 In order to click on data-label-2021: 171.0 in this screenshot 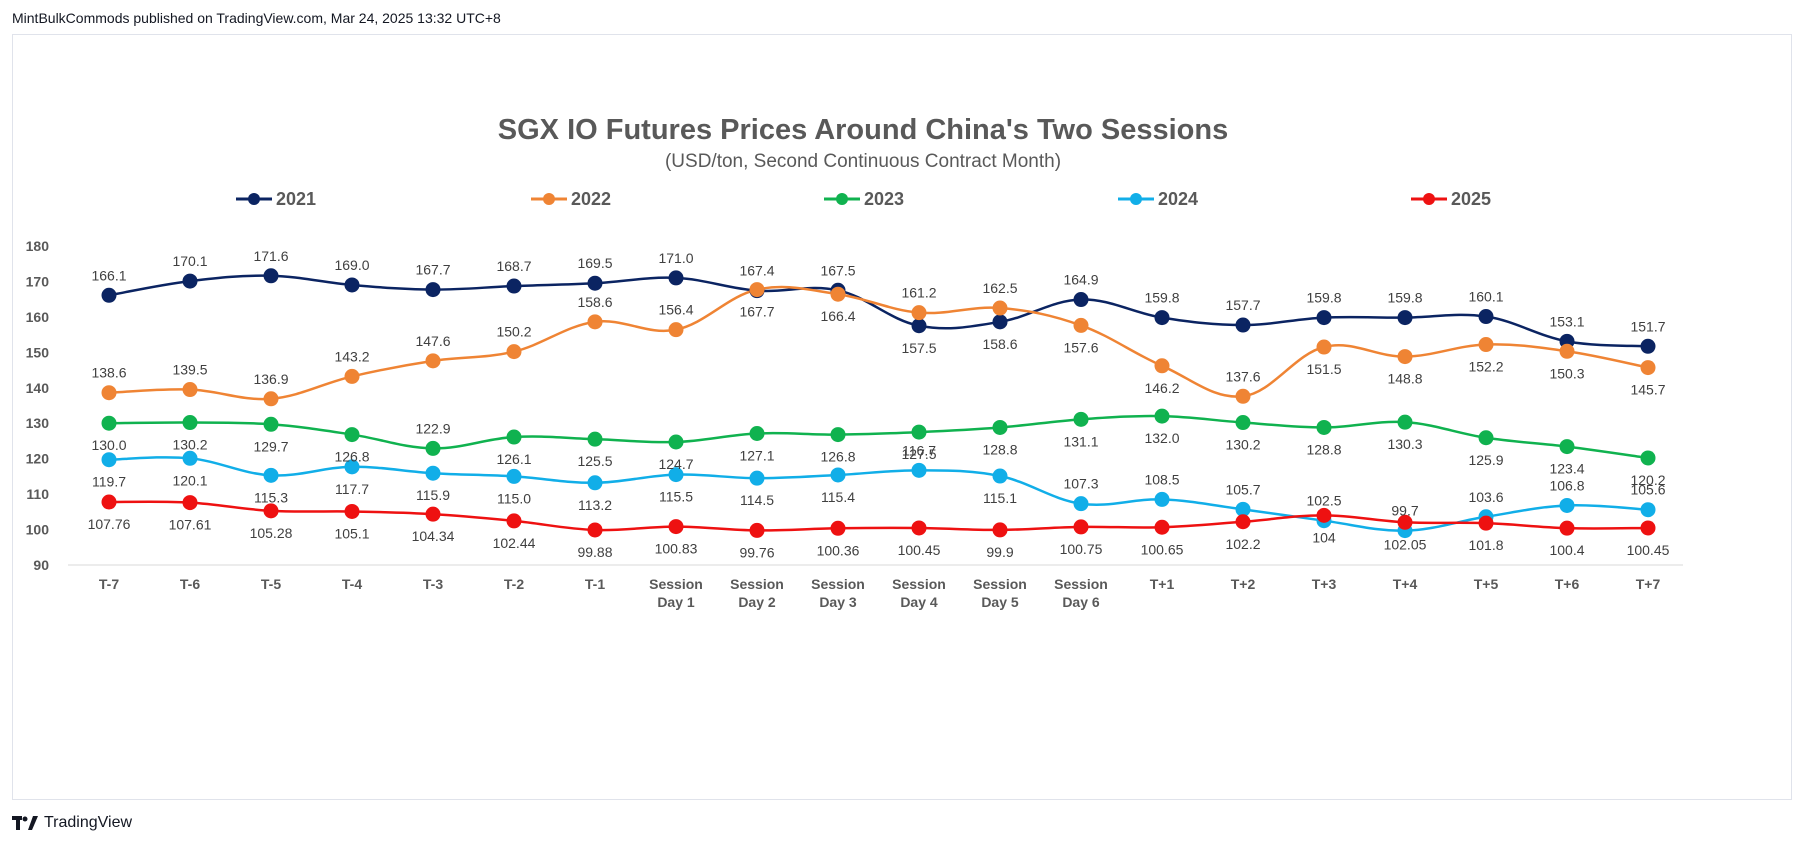, I will do `click(675, 258)`.